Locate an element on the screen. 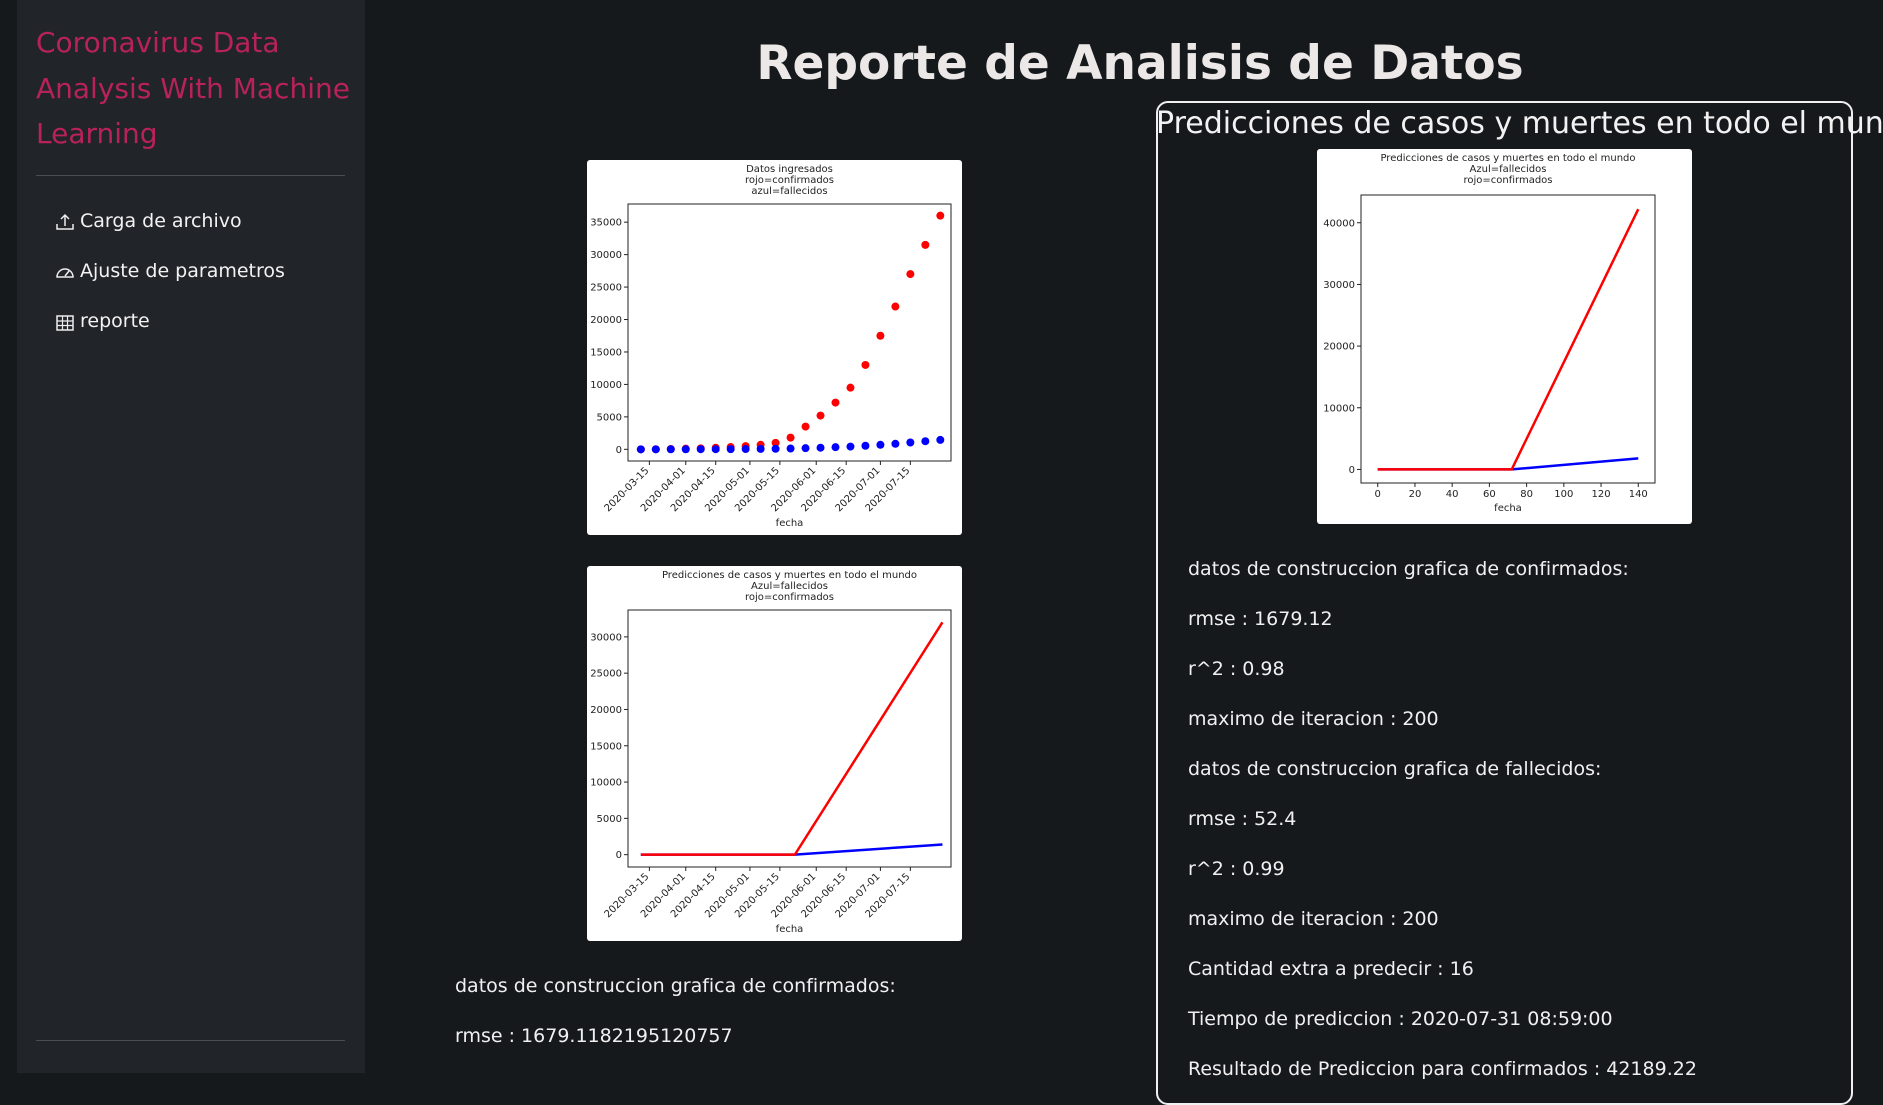 Image resolution: width=1883 pixels, height=1105 pixels. x-tick-label: 80 is located at coordinates (1526, 494).